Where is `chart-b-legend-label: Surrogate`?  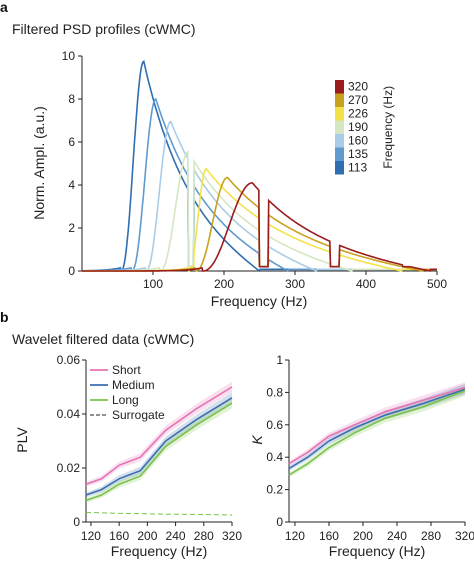
chart-b-legend-label: Surrogate is located at coordinates (138, 415).